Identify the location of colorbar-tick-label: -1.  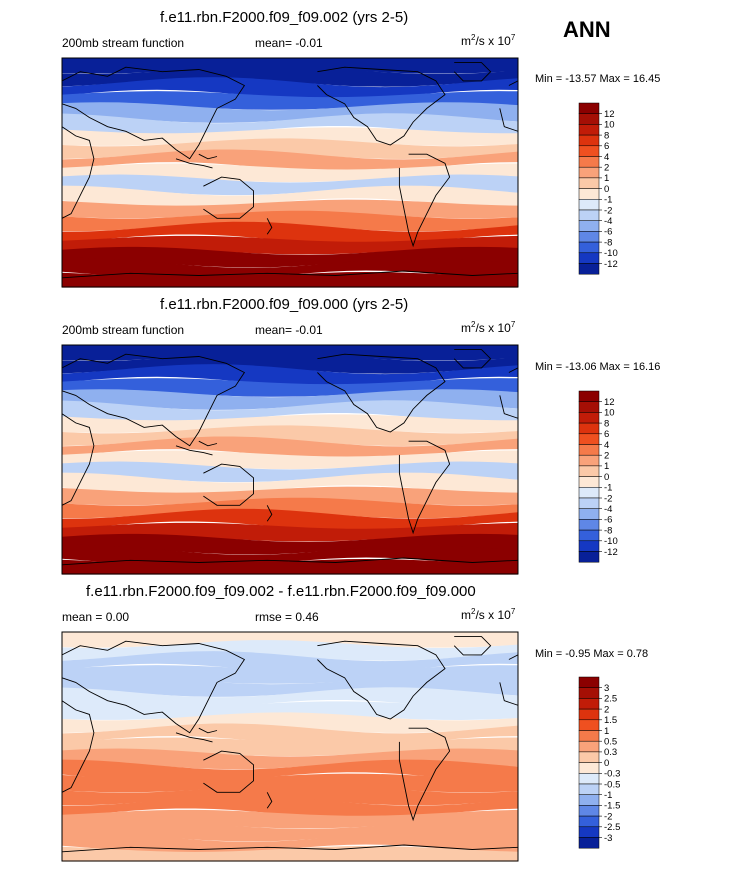
(608, 488).